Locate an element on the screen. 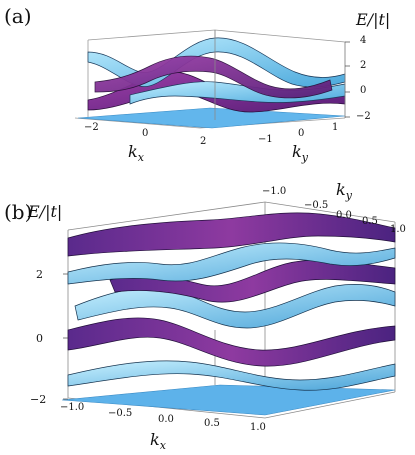 This screenshot has width=415, height=455. panel-a-x-axis-title: kx is located at coordinates (136, 153).